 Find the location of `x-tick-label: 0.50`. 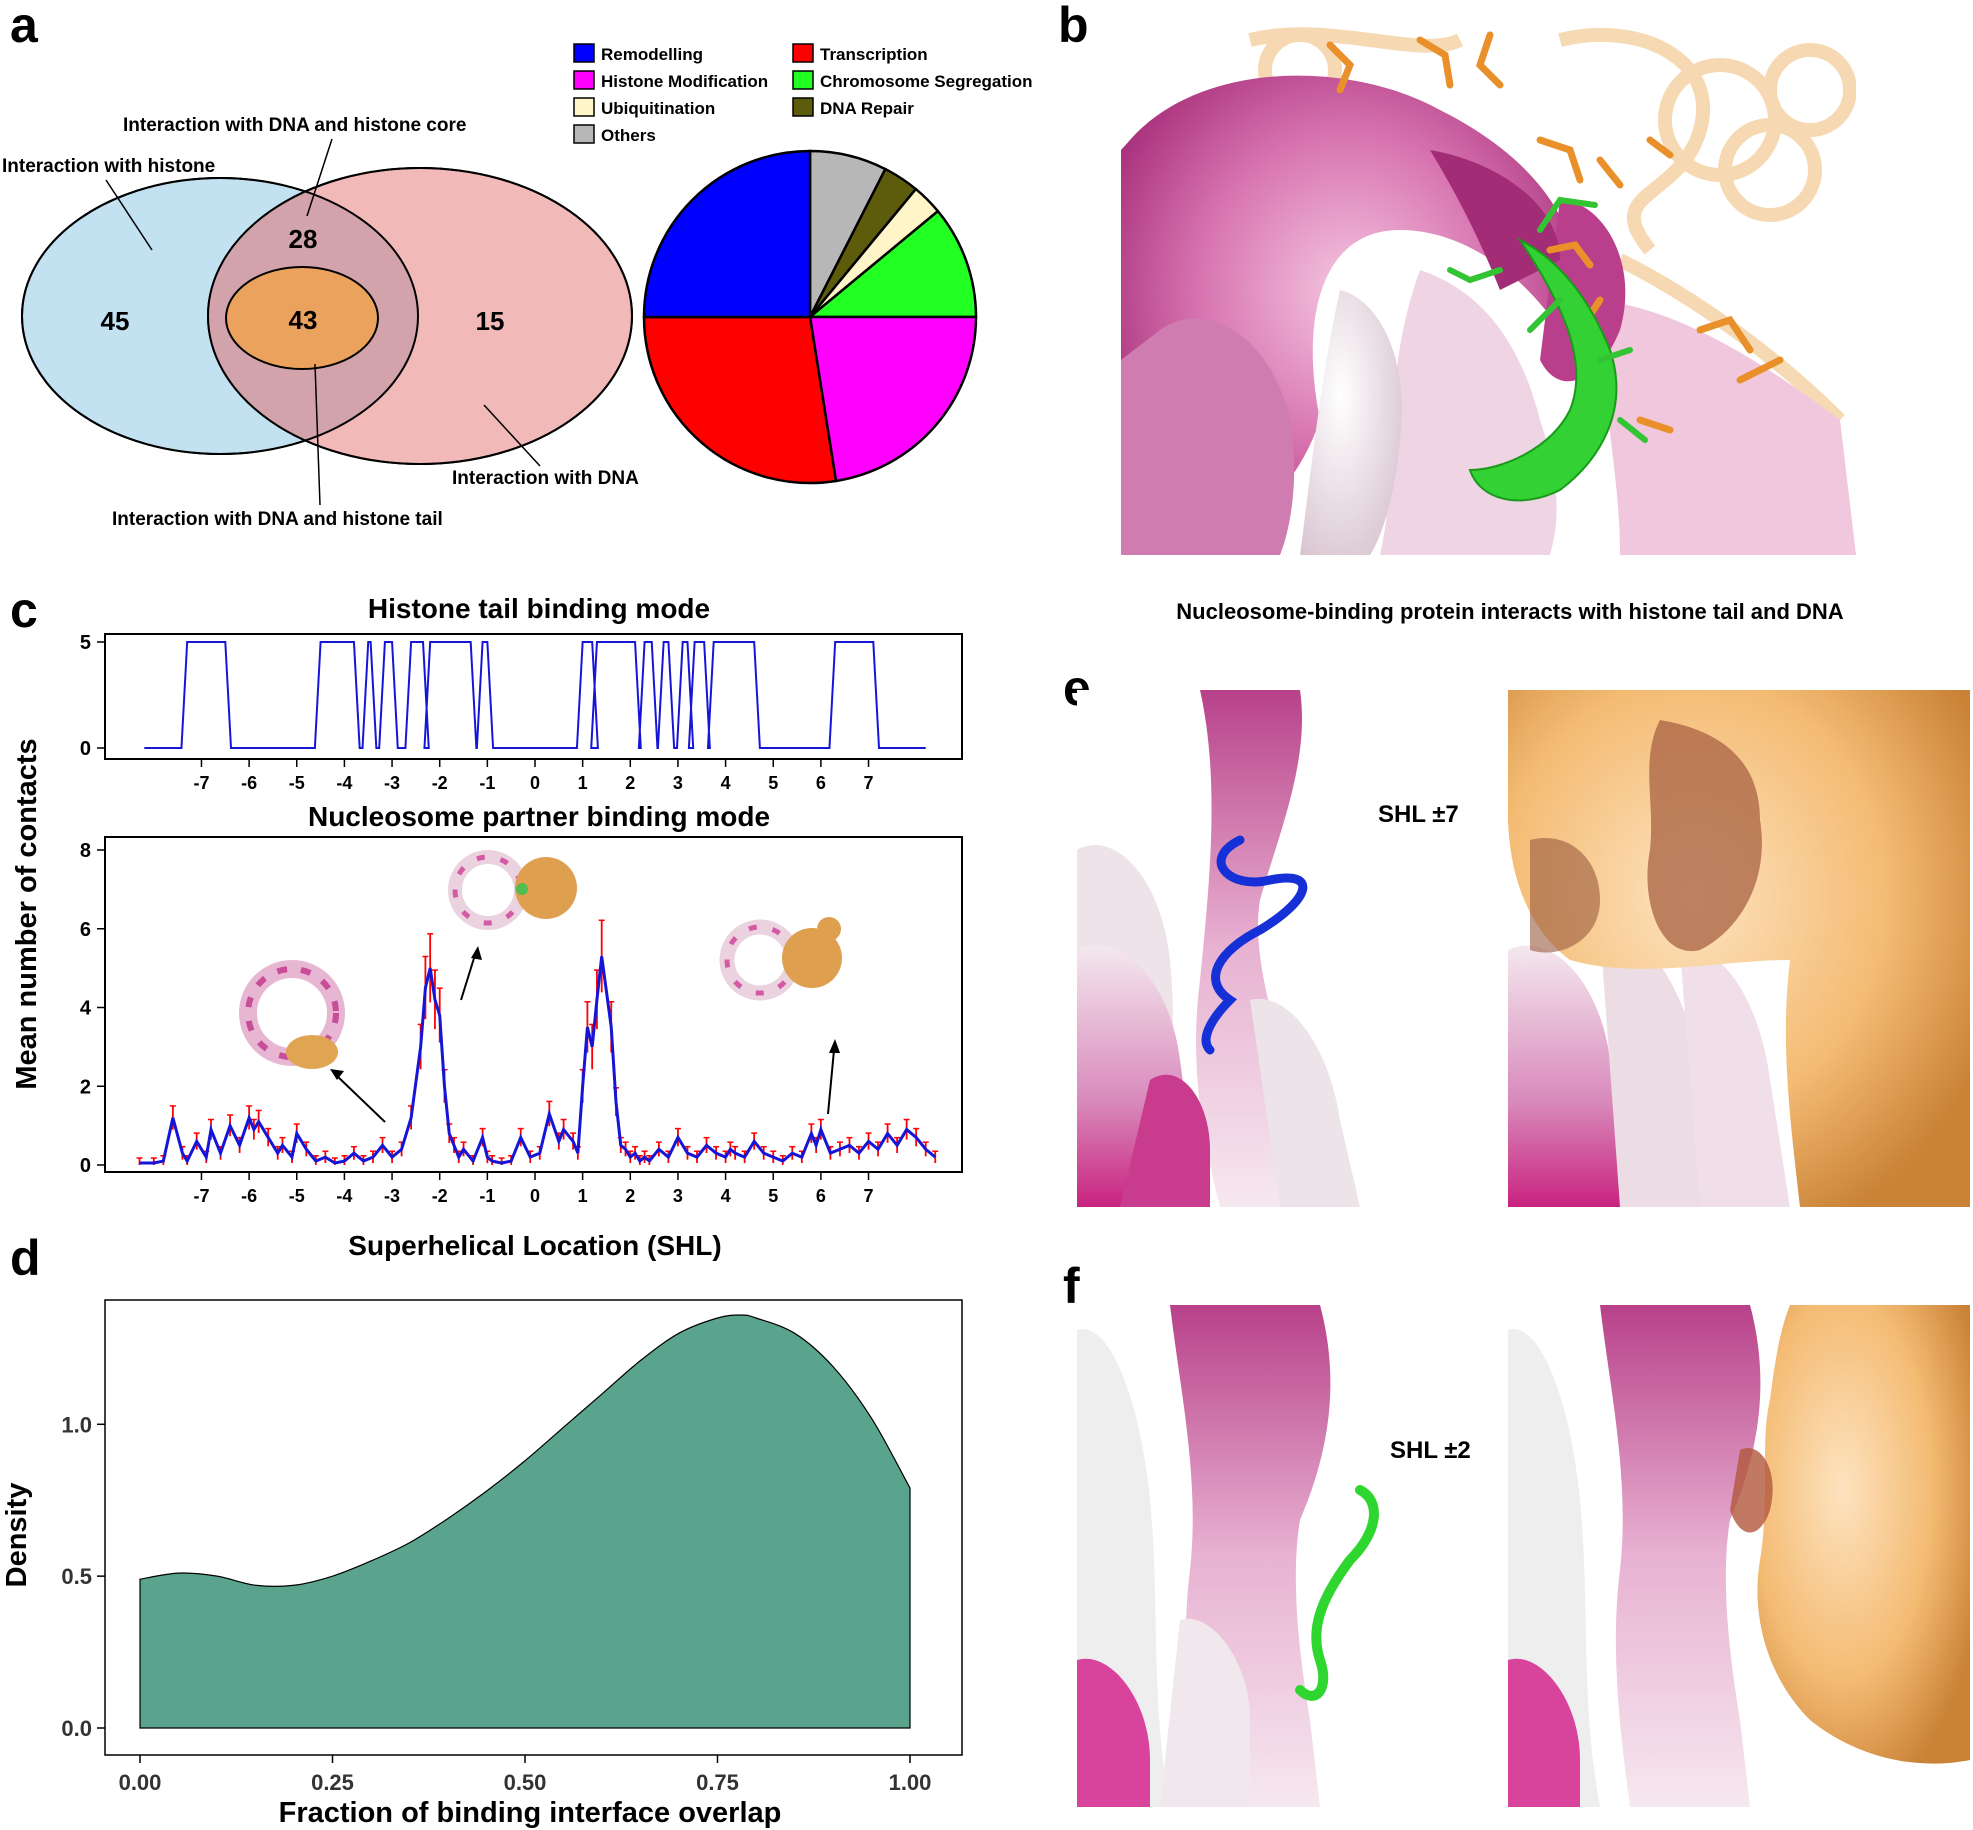

x-tick-label: 0.50 is located at coordinates (525, 1782).